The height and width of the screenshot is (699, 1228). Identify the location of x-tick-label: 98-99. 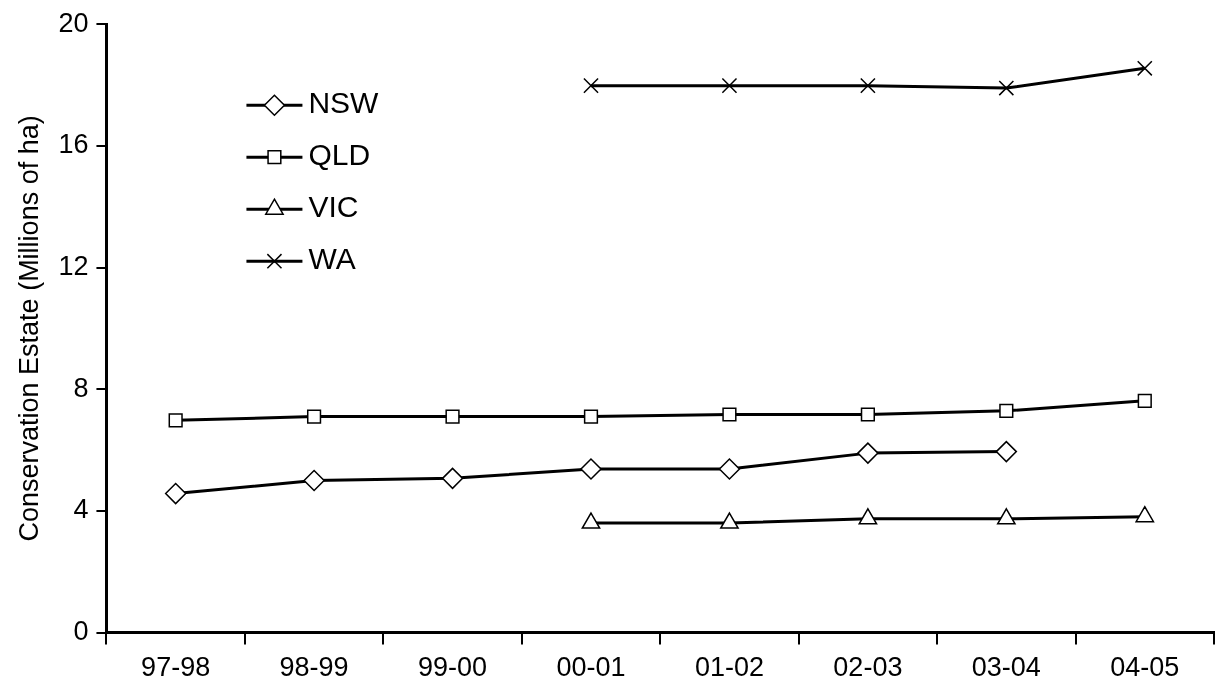
(314, 667).